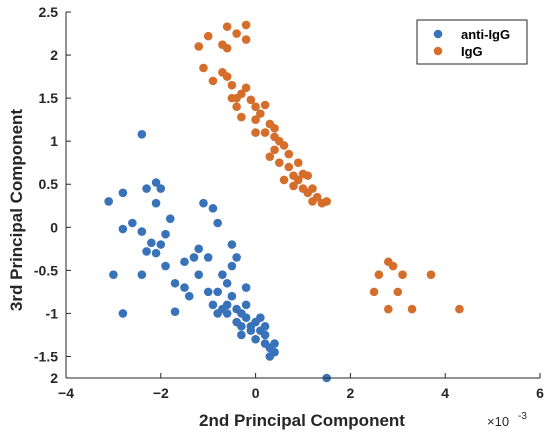 Image resolution: width=550 pixels, height=435 pixels. Describe the element at coordinates (49, 184) in the screenshot. I see `y-tick-label: 0.5` at that location.